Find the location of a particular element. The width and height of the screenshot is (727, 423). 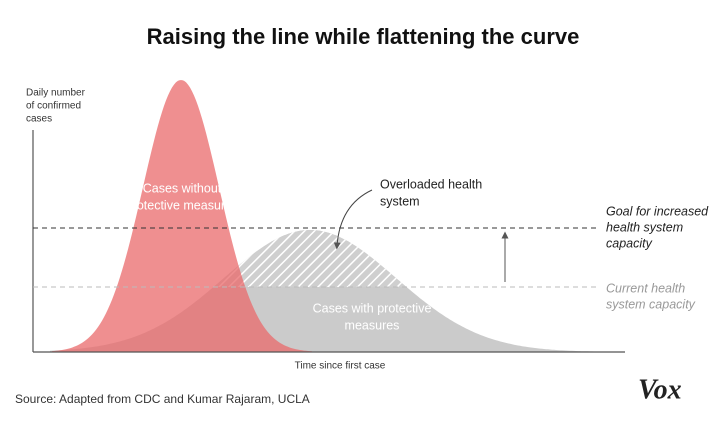

annotation: Overloaded health is located at coordinates (431, 184).